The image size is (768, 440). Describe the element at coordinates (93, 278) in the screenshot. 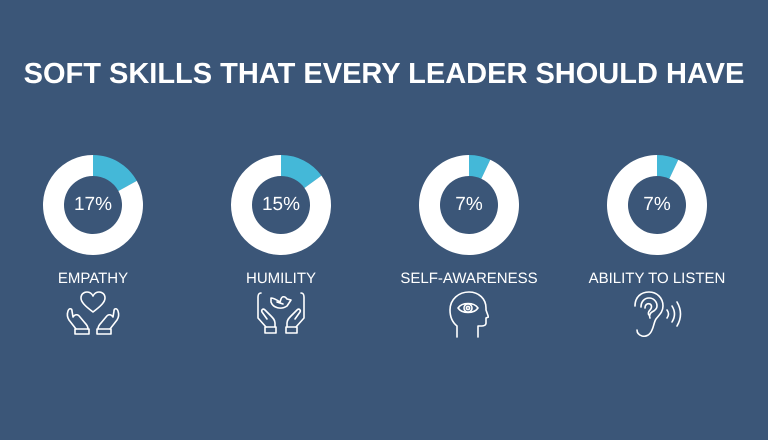

I see `text: EMPATHY` at that location.